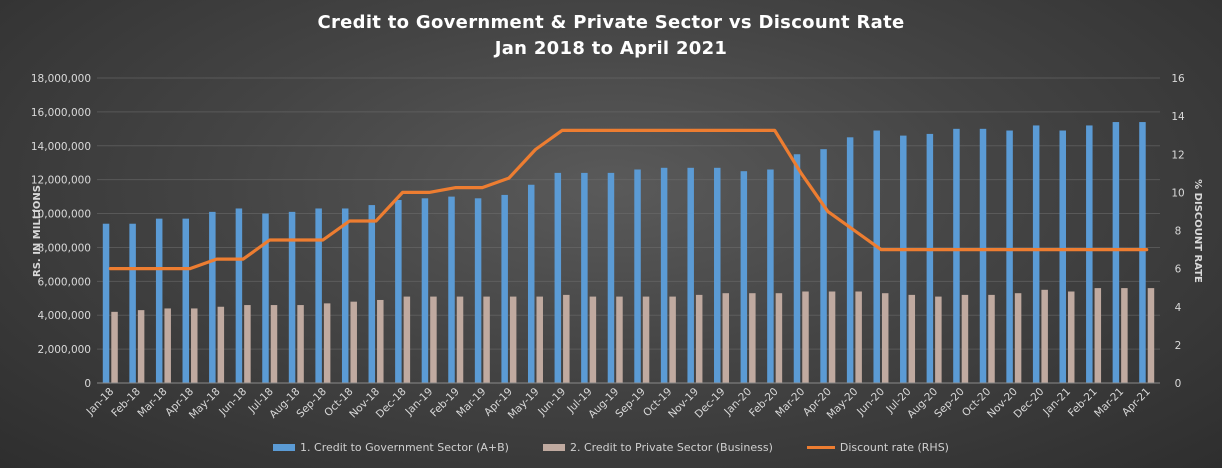  What do you see at coordinates (1178, 270) in the screenshot?
I see `y2-tick-label: 6` at bounding box center [1178, 270].